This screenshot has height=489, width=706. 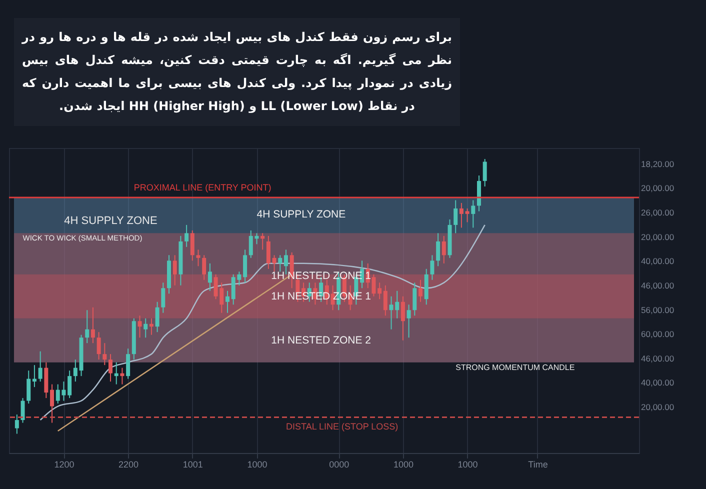 I want to click on chart-title: برای رسم زون فقط کندل های بیس ایجاد شده در قله ها و دره ها رو در نظر می گیریم. اگه به چارت قیمتی دقت کنین، میشه کندل های بیس زیادی در نمودار پیدا کرد. ولی کندل های بیسی برای ما اهمیت دارن که در نقاط LL (Lower Low) و HH (Higher High) ایجاد شدن., so click(x=237, y=72).